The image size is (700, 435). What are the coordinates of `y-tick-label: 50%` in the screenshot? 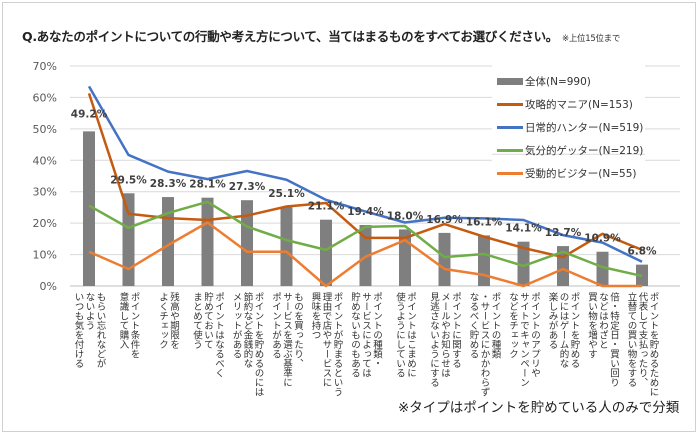 It's located at (45, 129).